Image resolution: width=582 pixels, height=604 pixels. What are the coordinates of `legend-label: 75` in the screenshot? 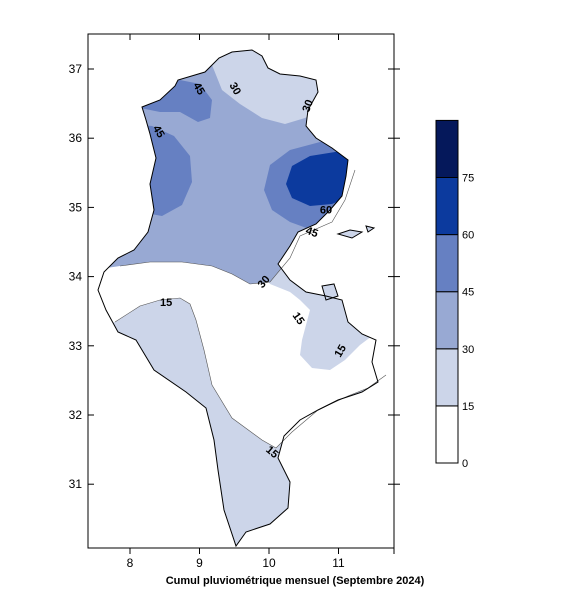 It's located at (468, 179).